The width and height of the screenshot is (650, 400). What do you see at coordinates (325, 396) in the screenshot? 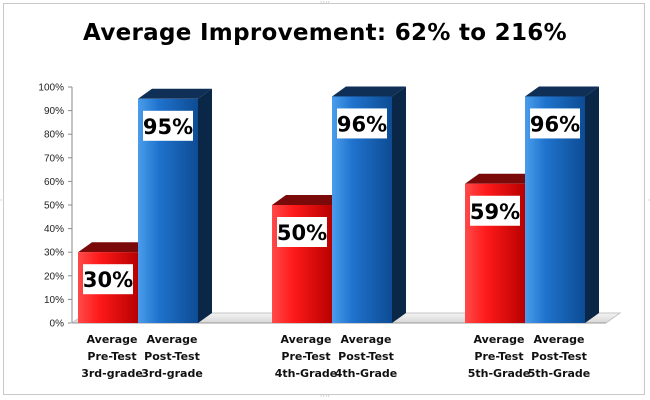
I see `resize-handle-bottom: ····` at bounding box center [325, 396].